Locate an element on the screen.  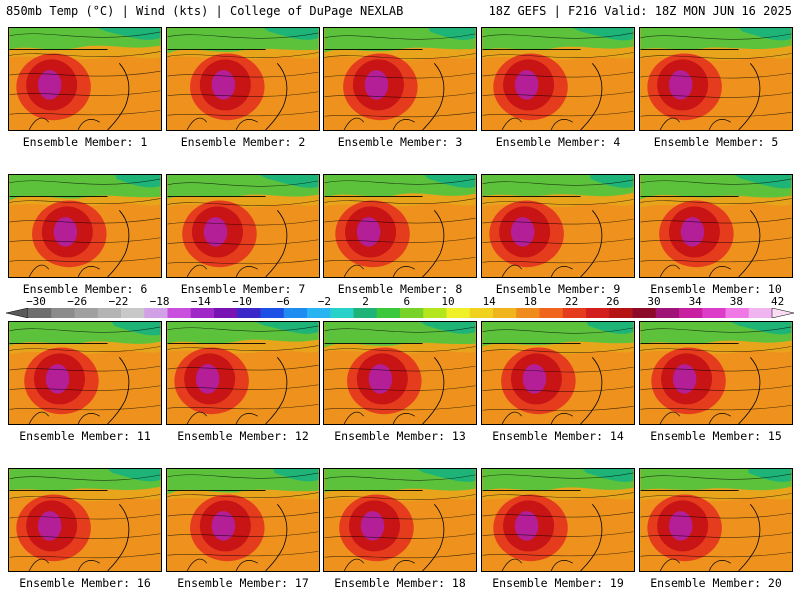
colorbar-tick-label: 14 is located at coordinates (489, 301).